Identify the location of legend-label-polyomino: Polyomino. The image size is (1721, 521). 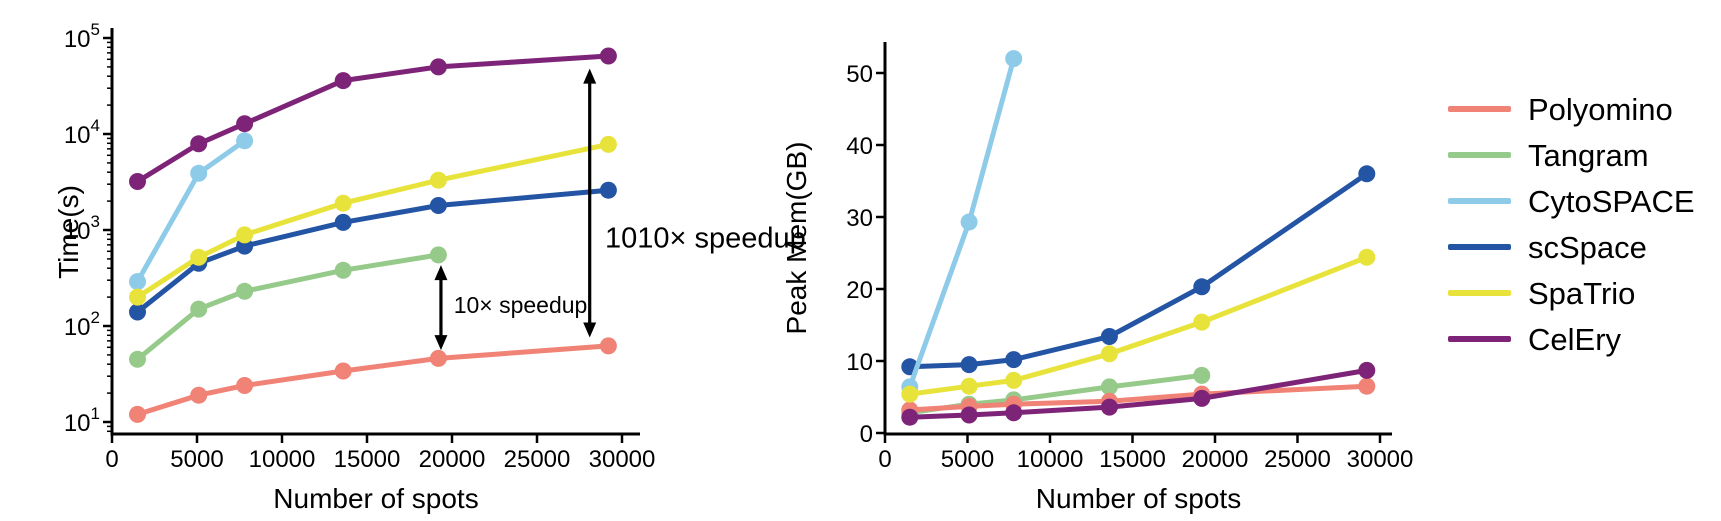
(1600, 109).